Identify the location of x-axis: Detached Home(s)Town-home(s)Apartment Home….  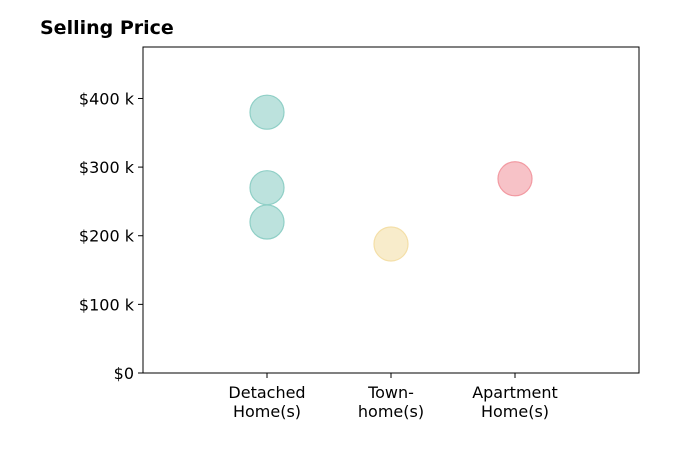
(393, 397).